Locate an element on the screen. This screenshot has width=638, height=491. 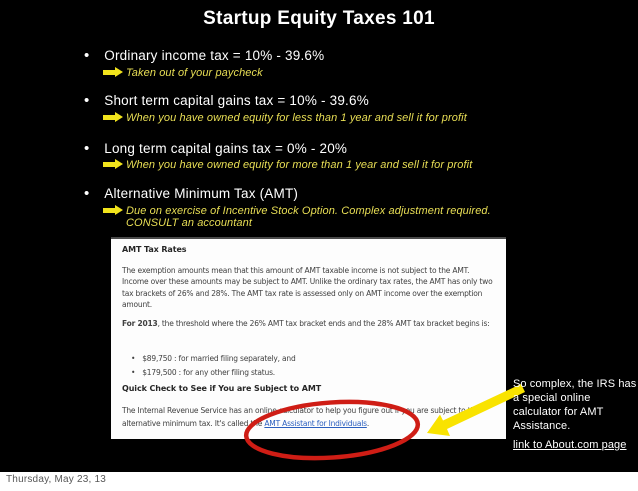
bullet-long-term-gains: • Long term capital gains tax = 0% - 20% is located at coordinates (215, 148).